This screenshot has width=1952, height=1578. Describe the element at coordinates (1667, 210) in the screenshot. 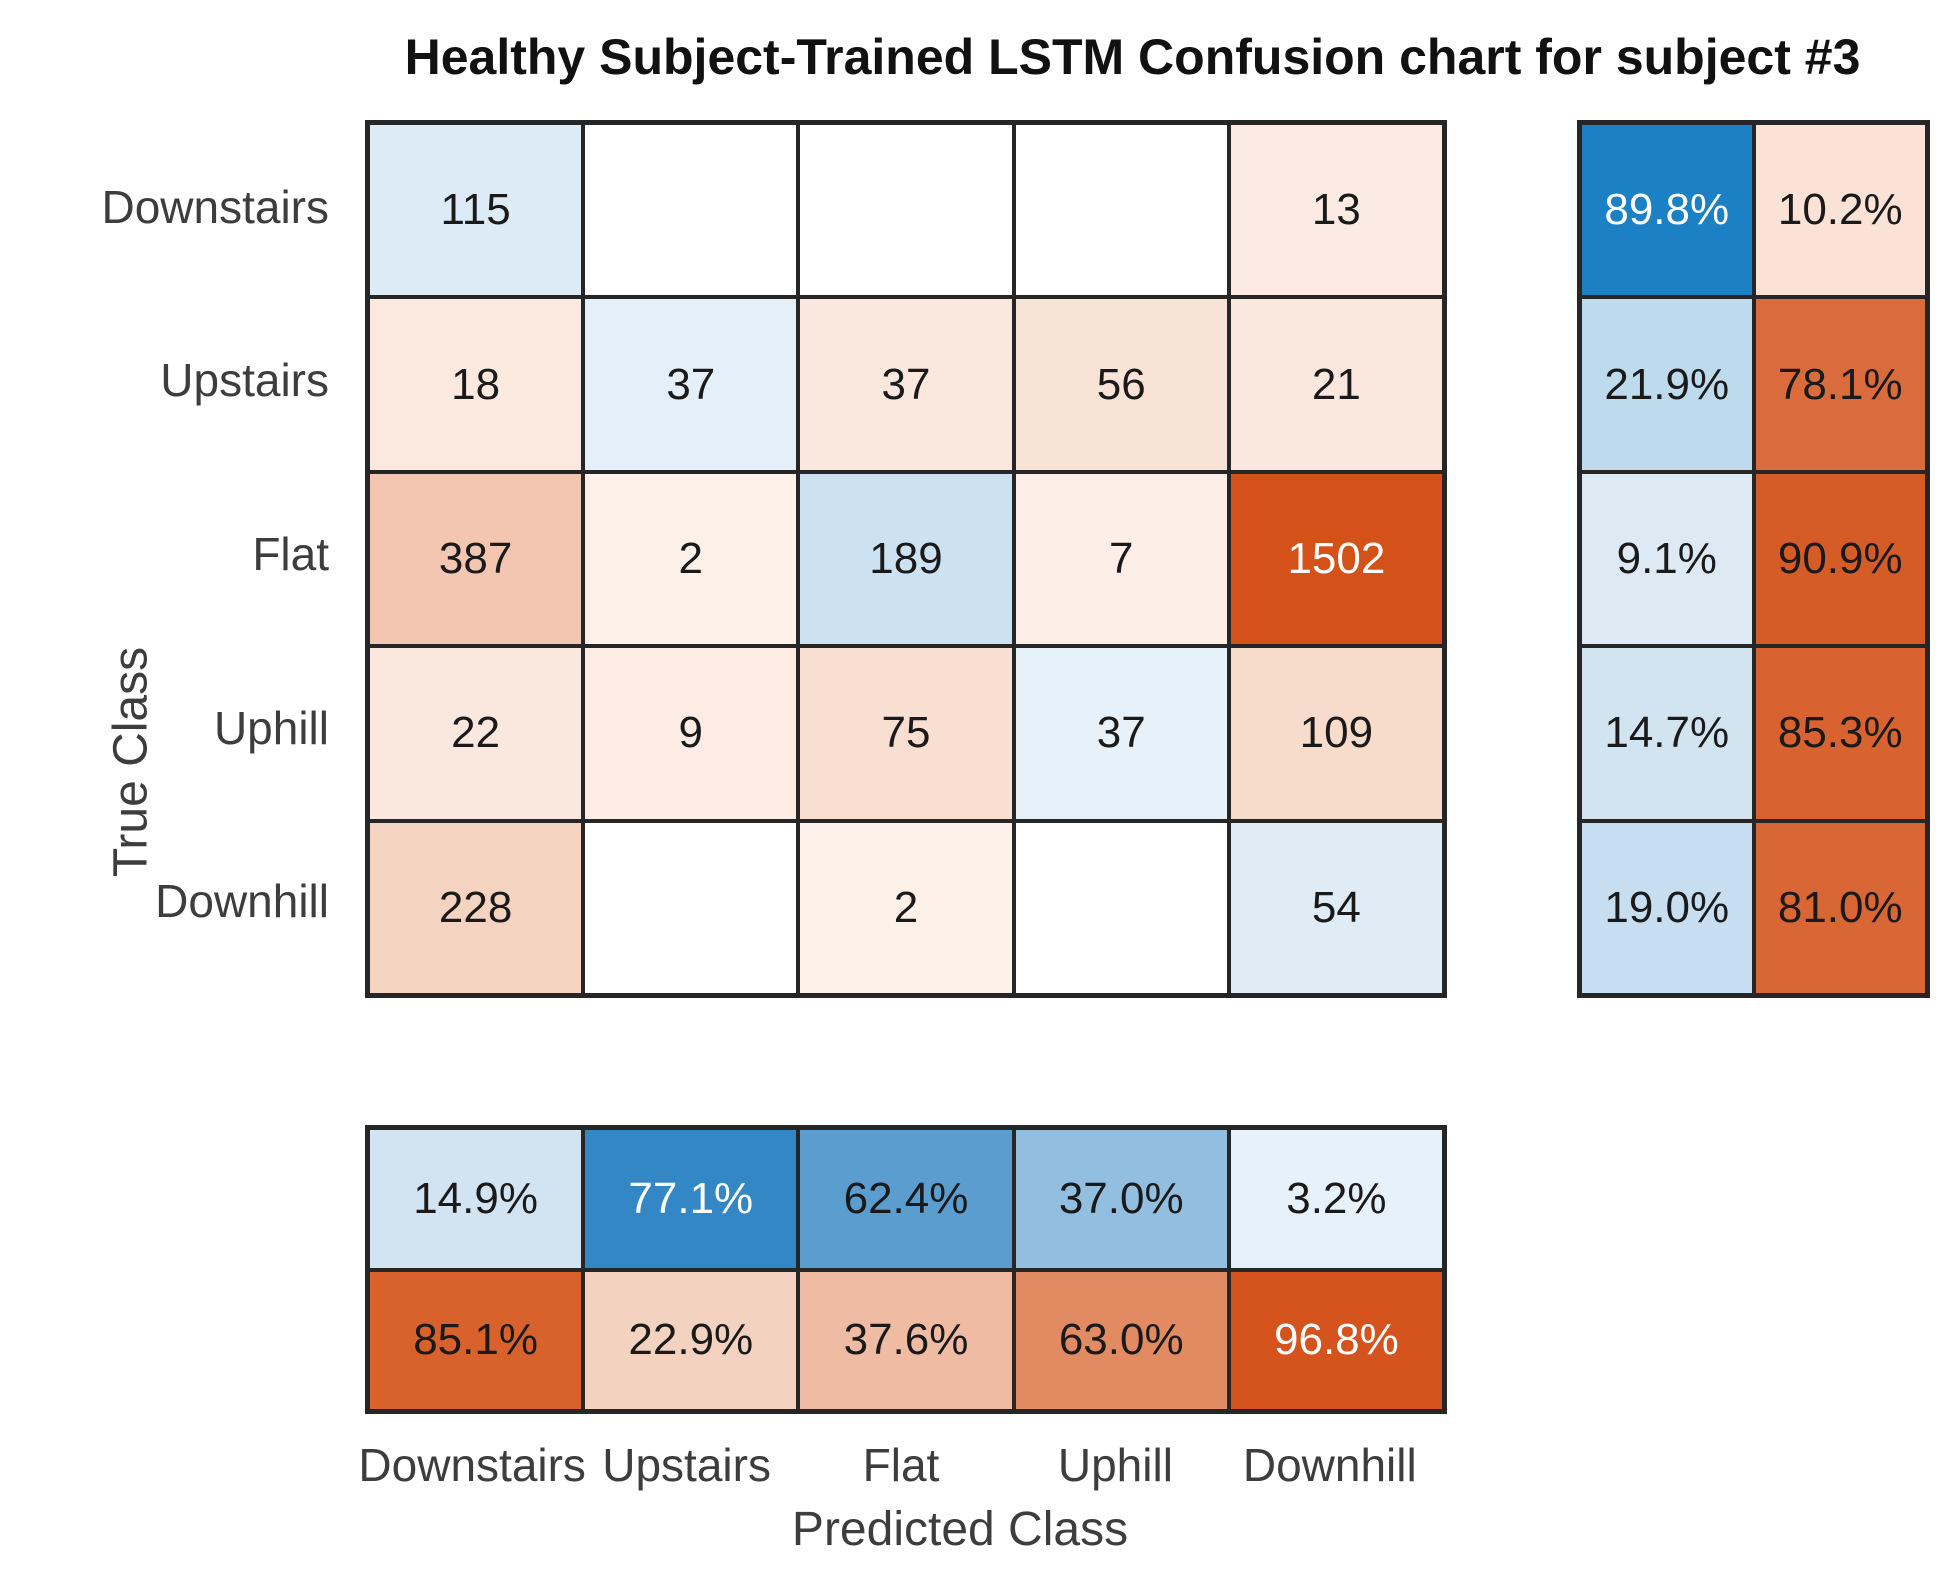

I see `row-summary-cell: 89.8%` at that location.